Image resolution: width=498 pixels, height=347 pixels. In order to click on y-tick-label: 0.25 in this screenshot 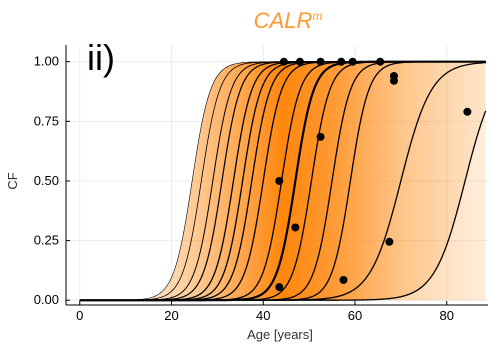, I will do `click(46, 240)`.